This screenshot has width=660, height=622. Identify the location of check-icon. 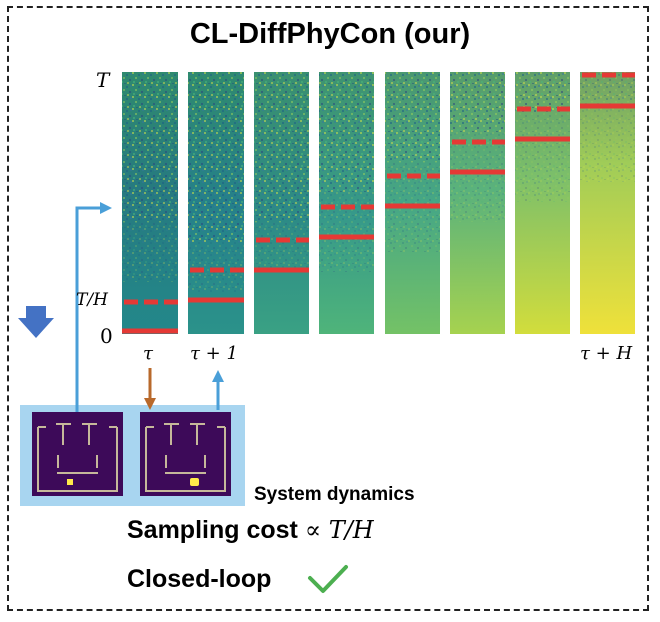
(328, 579).